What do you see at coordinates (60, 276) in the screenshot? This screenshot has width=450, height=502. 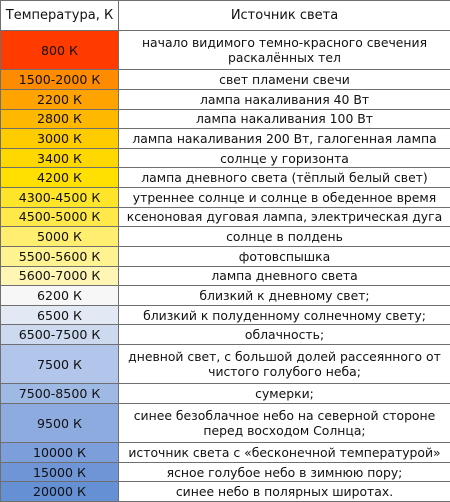 I see `temperature-cell: 5600-7000 К` at bounding box center [60, 276].